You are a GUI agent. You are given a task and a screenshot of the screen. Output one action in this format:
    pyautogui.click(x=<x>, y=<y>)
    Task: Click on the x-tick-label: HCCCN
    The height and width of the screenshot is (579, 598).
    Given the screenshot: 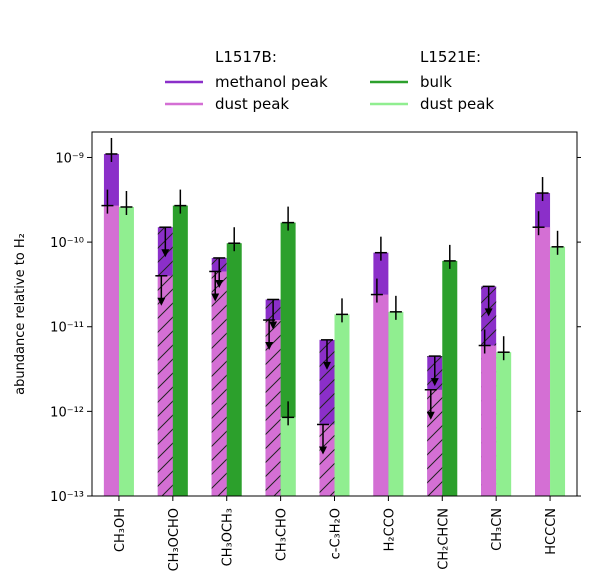 What is the action you would take?
    pyautogui.click(x=551, y=531)
    